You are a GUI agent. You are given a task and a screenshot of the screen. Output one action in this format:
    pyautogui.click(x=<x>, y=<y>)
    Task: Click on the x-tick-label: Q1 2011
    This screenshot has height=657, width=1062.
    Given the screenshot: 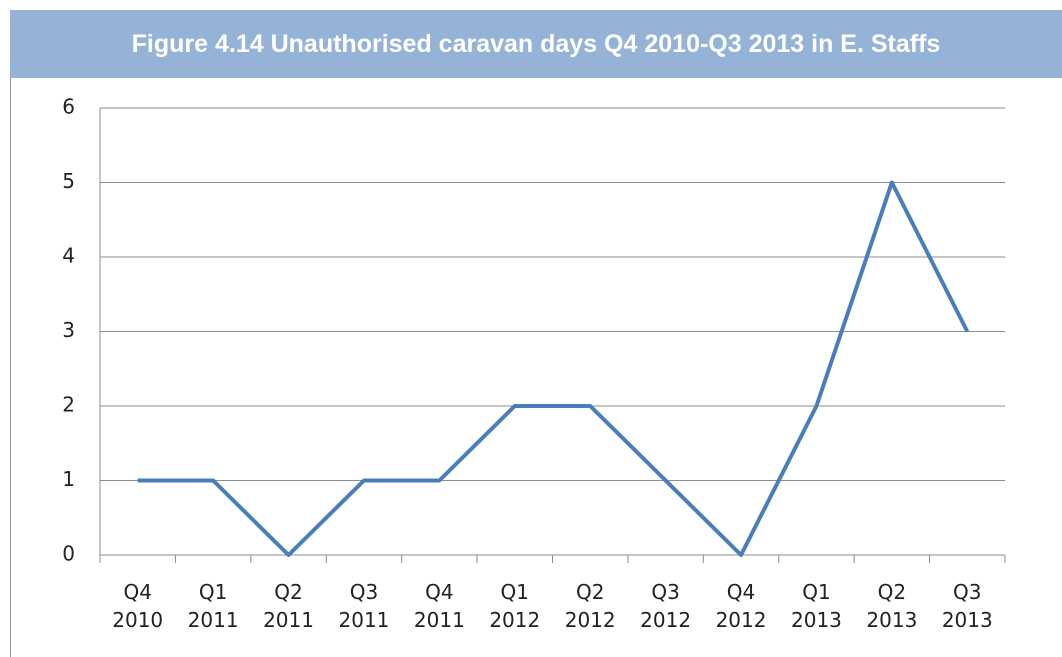 What is the action you would take?
    pyautogui.click(x=213, y=606)
    